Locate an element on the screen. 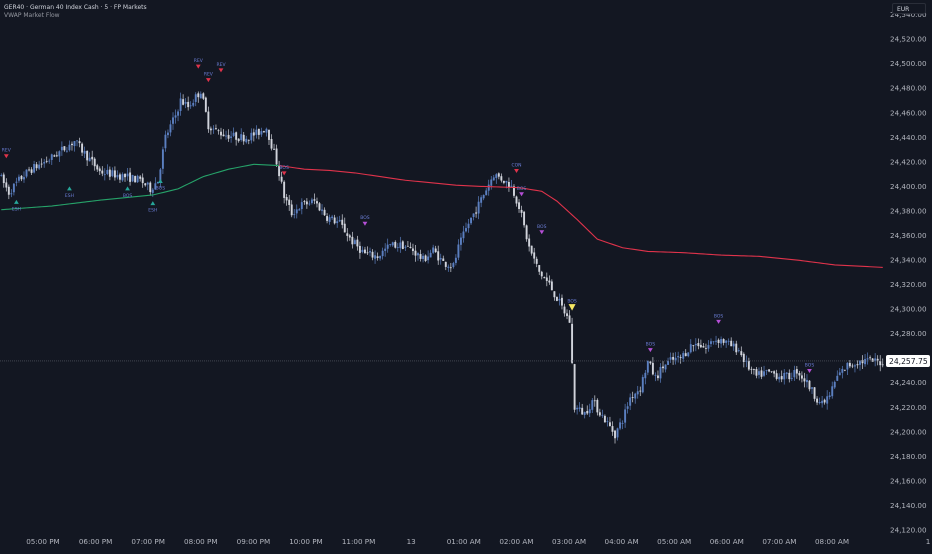  indicator-title: VWAP Market Flow is located at coordinates (32, 15).